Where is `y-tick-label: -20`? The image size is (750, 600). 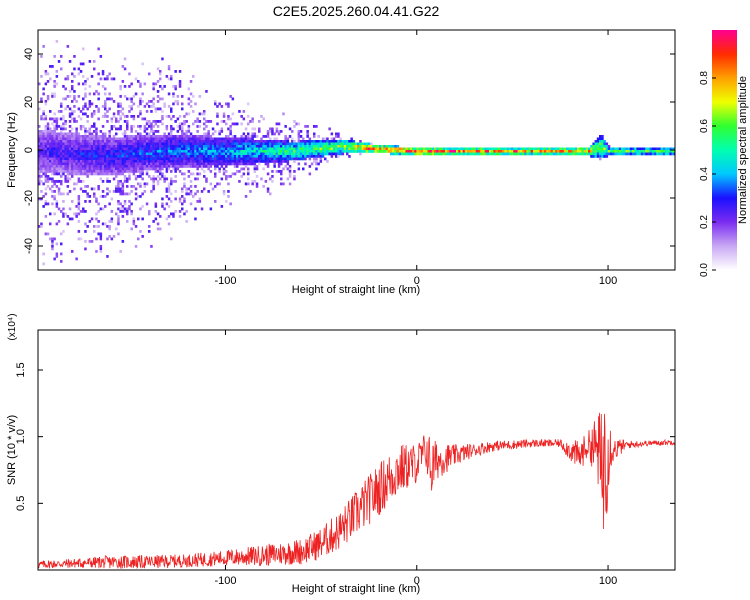
y-tick-label: -20 is located at coordinates (29, 198).